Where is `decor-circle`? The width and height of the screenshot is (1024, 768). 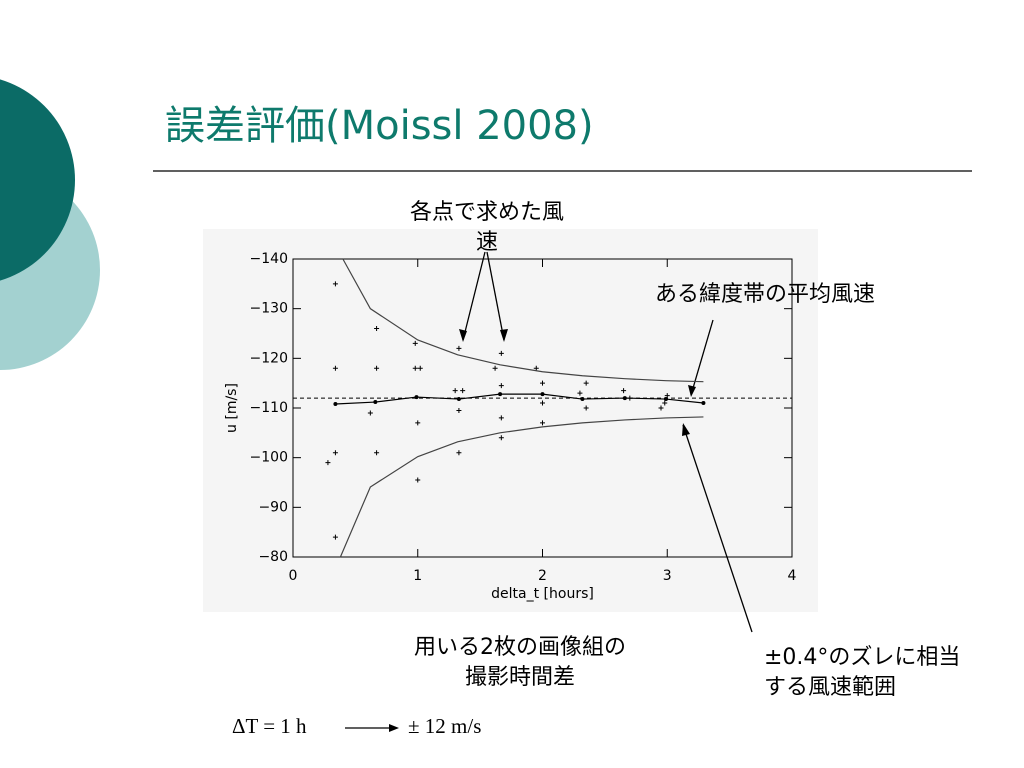 decor-circle is located at coordinates (37, 180).